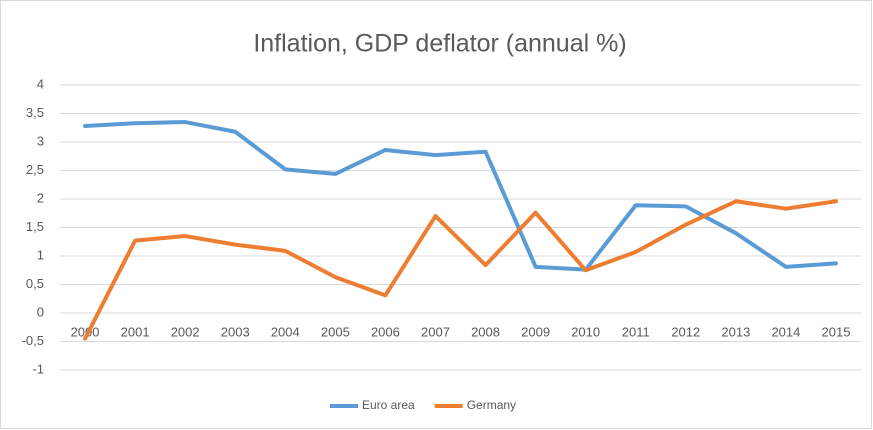 The height and width of the screenshot is (430, 873). Describe the element at coordinates (439, 44) in the screenshot. I see `chart-title: Inflation, GDP deflator (annual %)` at that location.